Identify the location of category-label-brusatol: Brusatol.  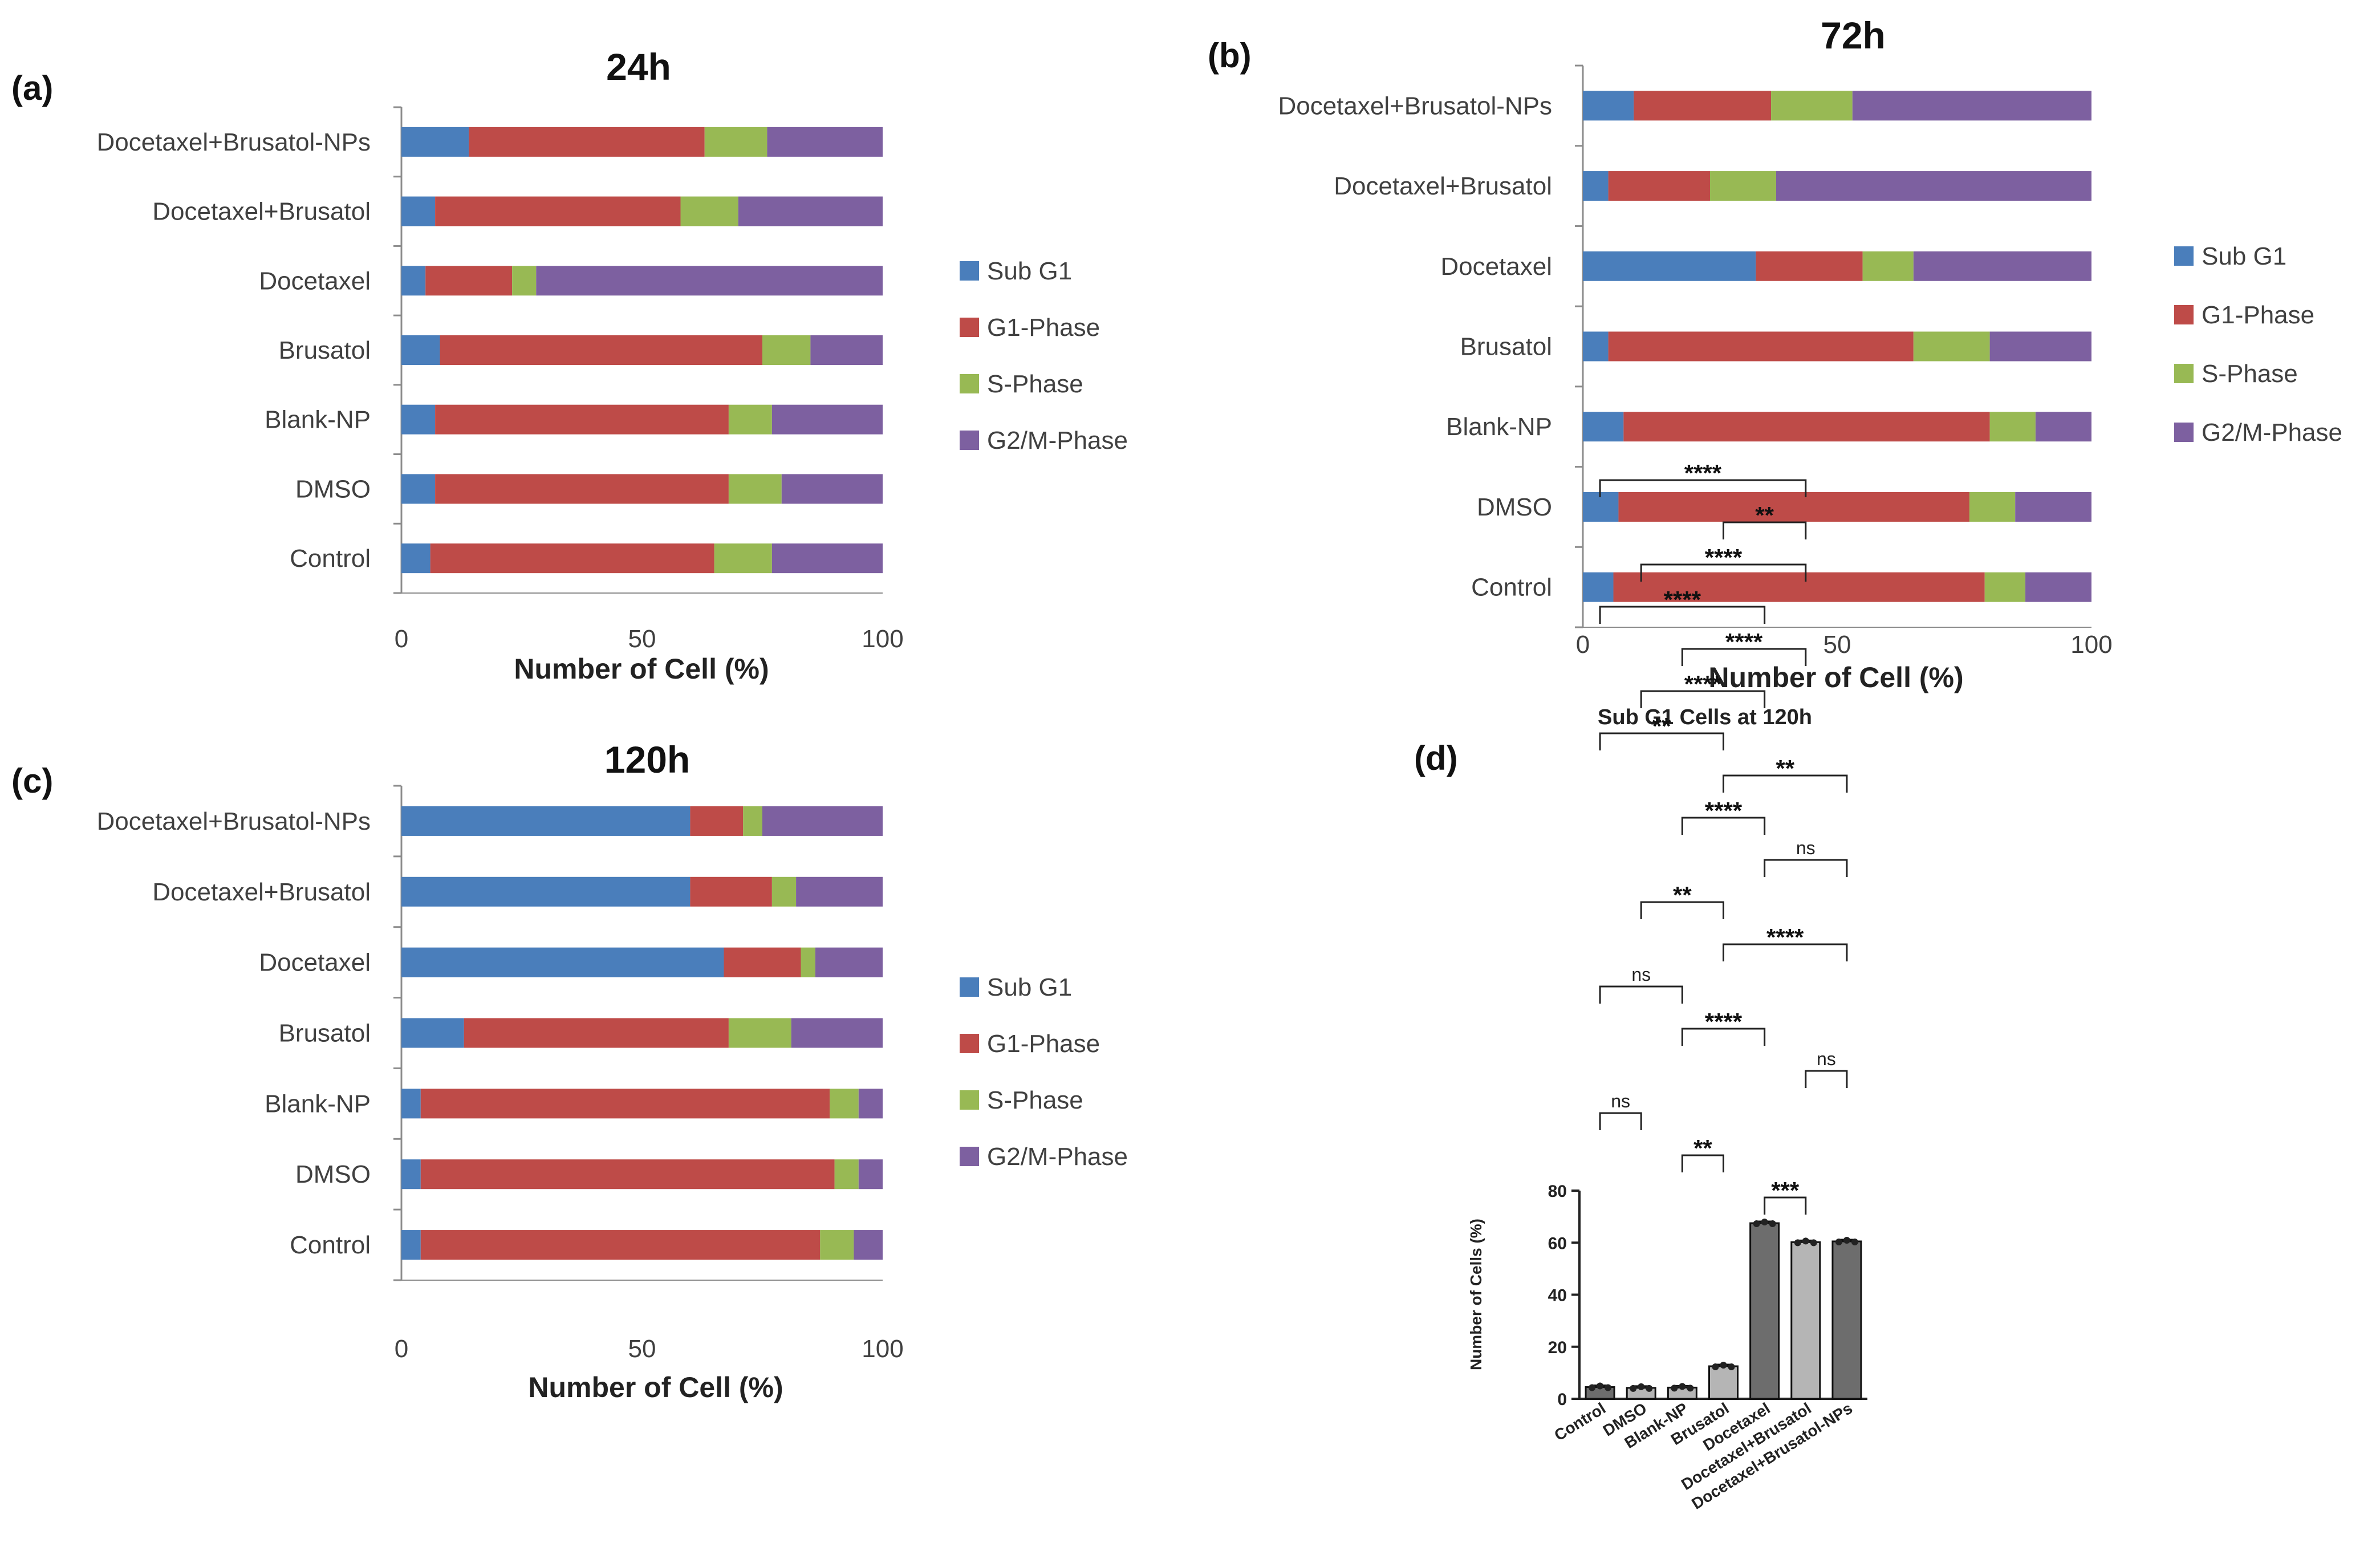
(325, 350).